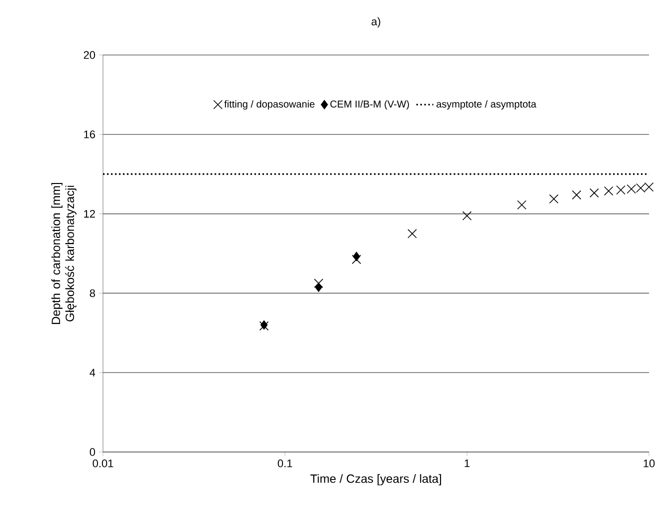 The height and width of the screenshot is (517, 672). Describe the element at coordinates (93, 372) in the screenshot. I see `y-tick-label: 4` at that location.